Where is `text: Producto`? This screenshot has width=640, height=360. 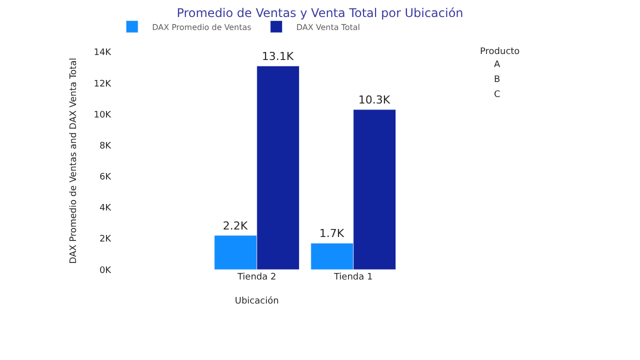
text: Producto is located at coordinates (500, 52).